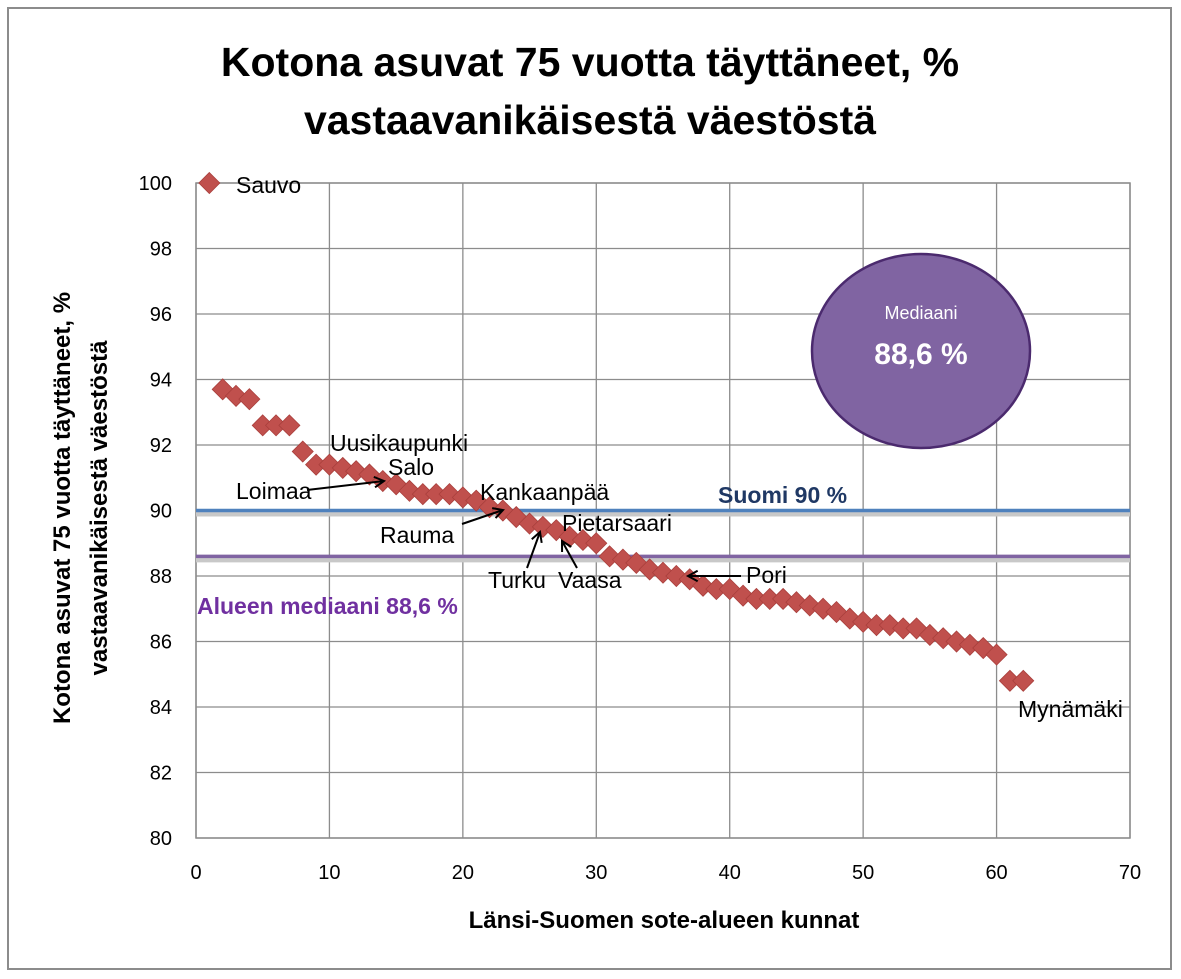 This screenshot has height=979, width=1181. Describe the element at coordinates (161, 381) in the screenshot. I see `y-tick-label: 94` at that location.